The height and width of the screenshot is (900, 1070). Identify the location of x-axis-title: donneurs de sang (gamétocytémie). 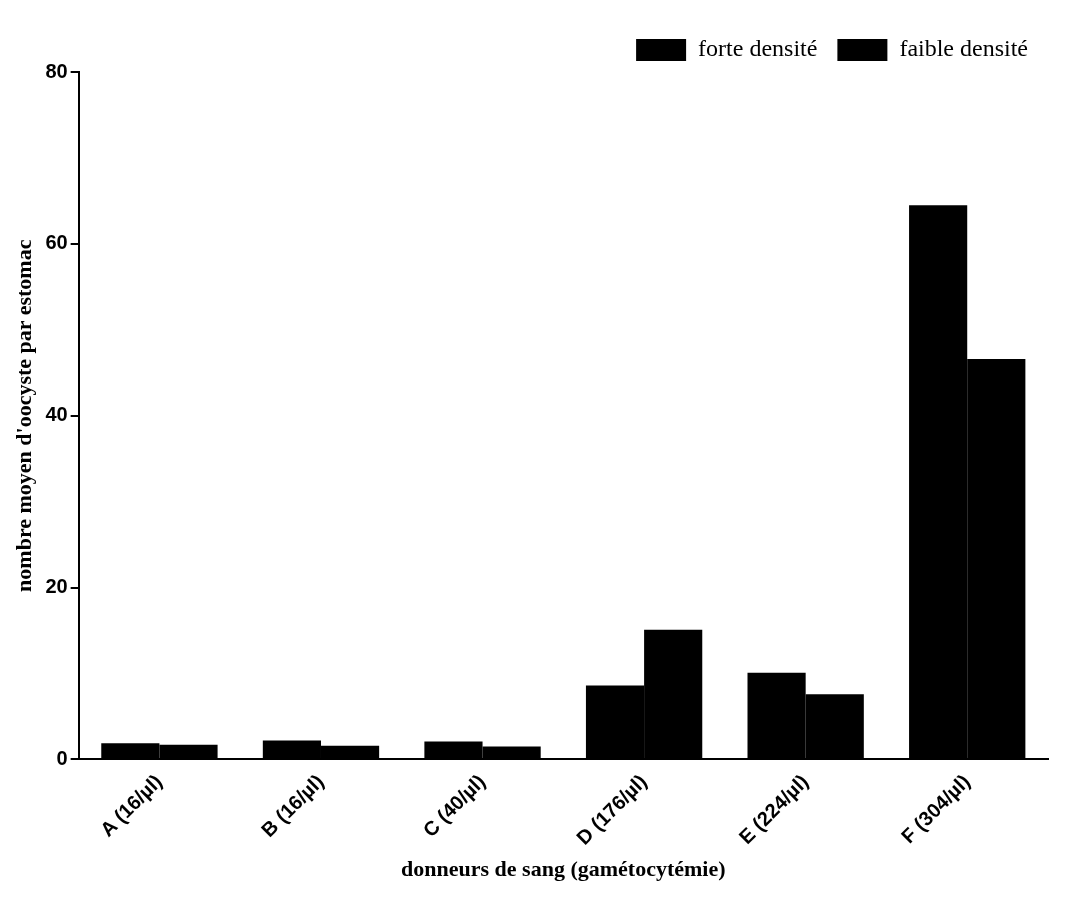
(563, 869).